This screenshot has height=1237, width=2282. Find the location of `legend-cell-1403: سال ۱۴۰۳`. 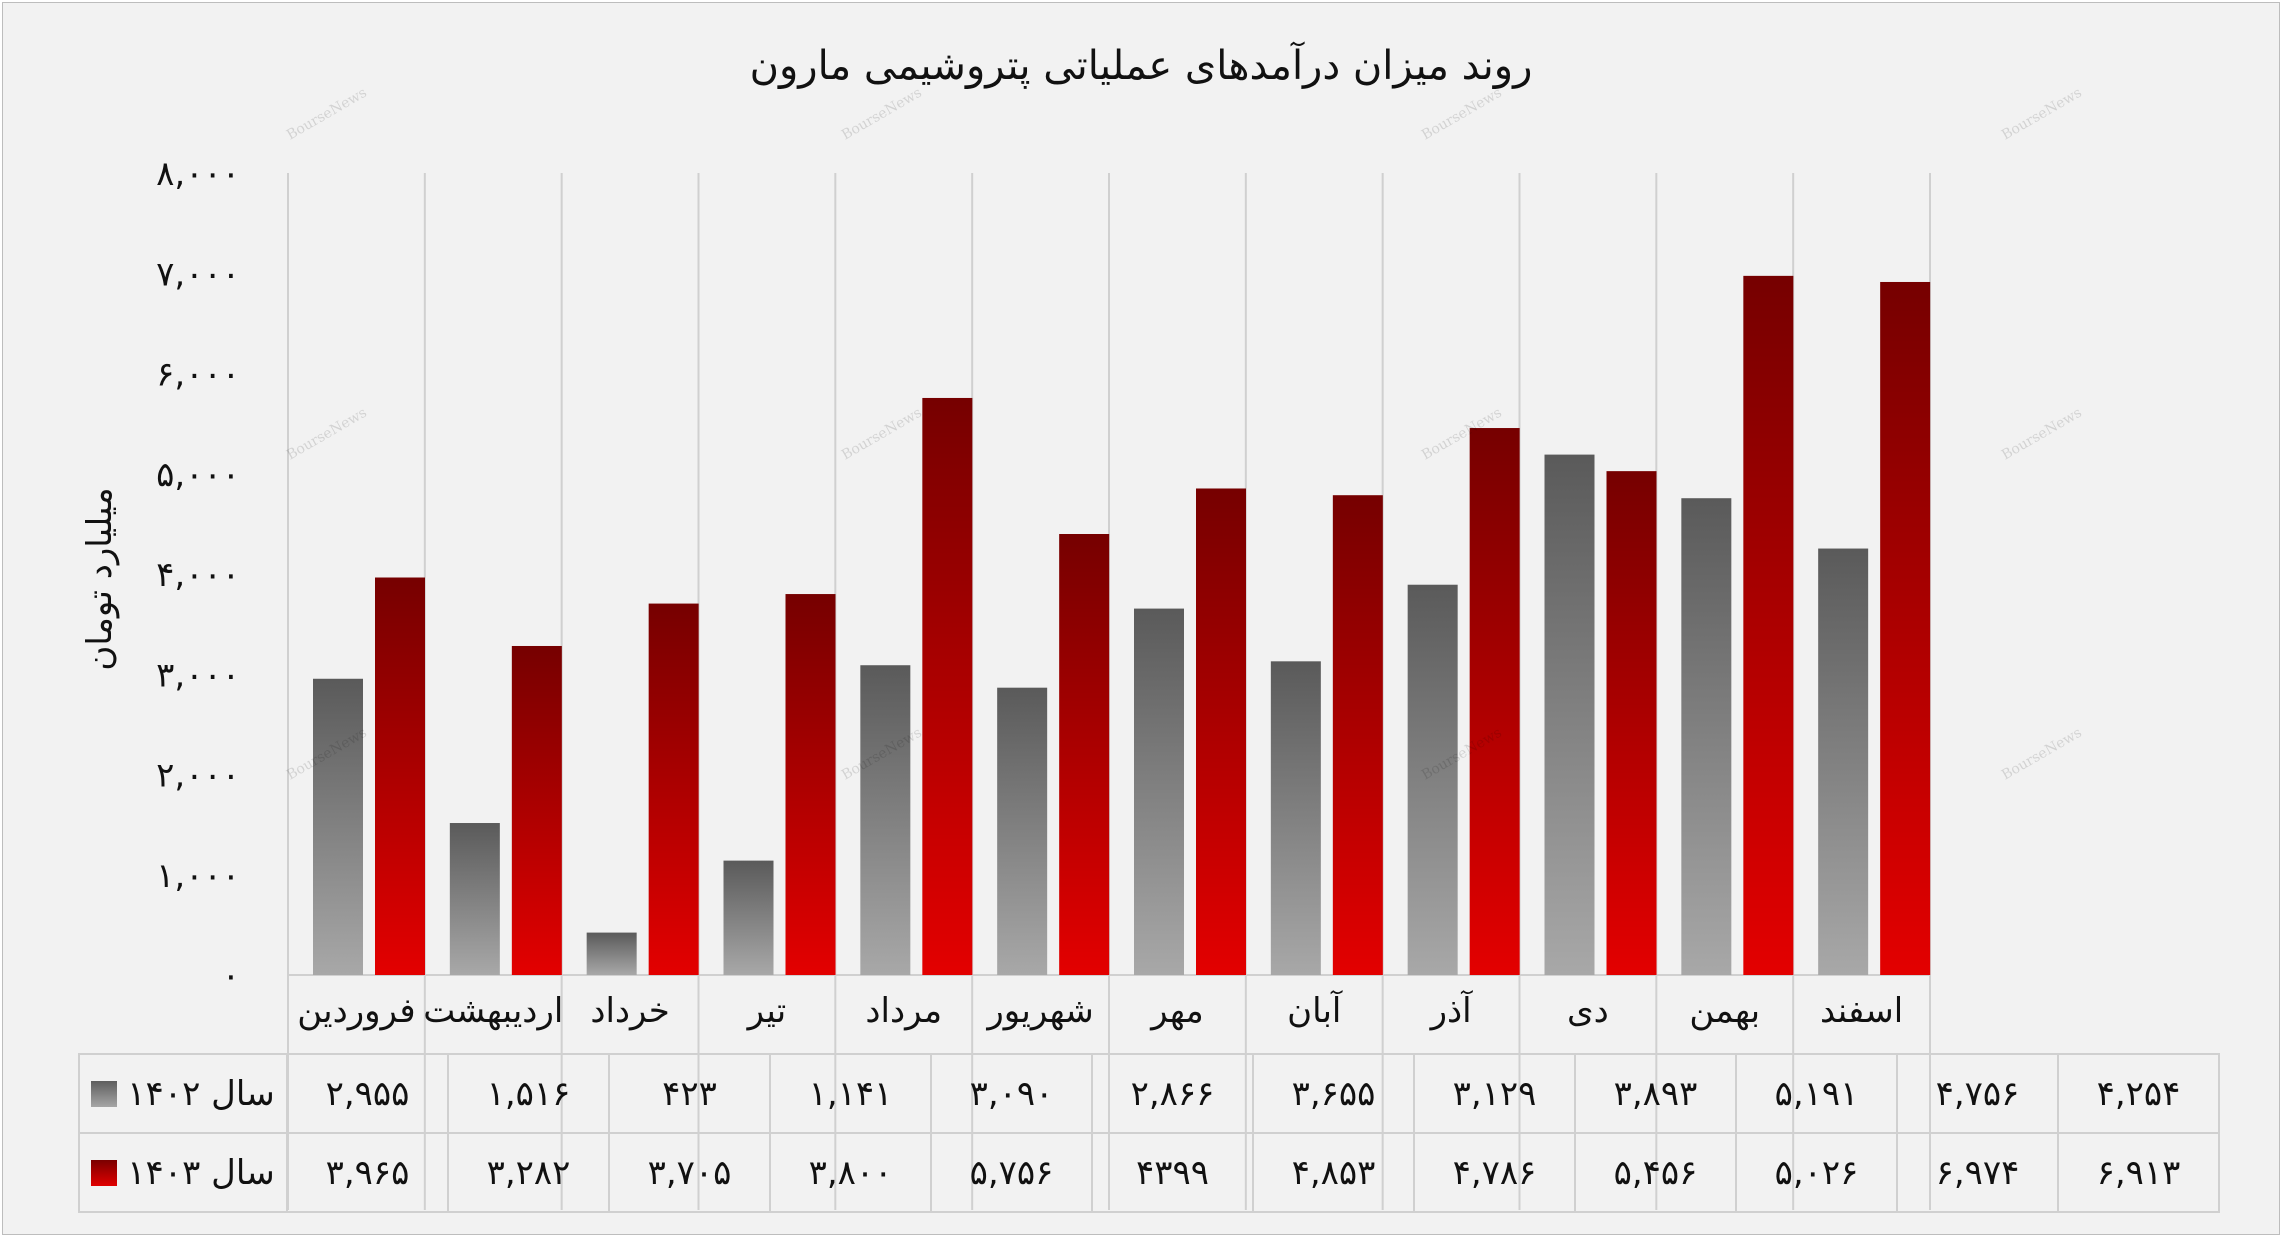

legend-cell-1403: سال ۱۴۰۳ is located at coordinates (183, 1172).